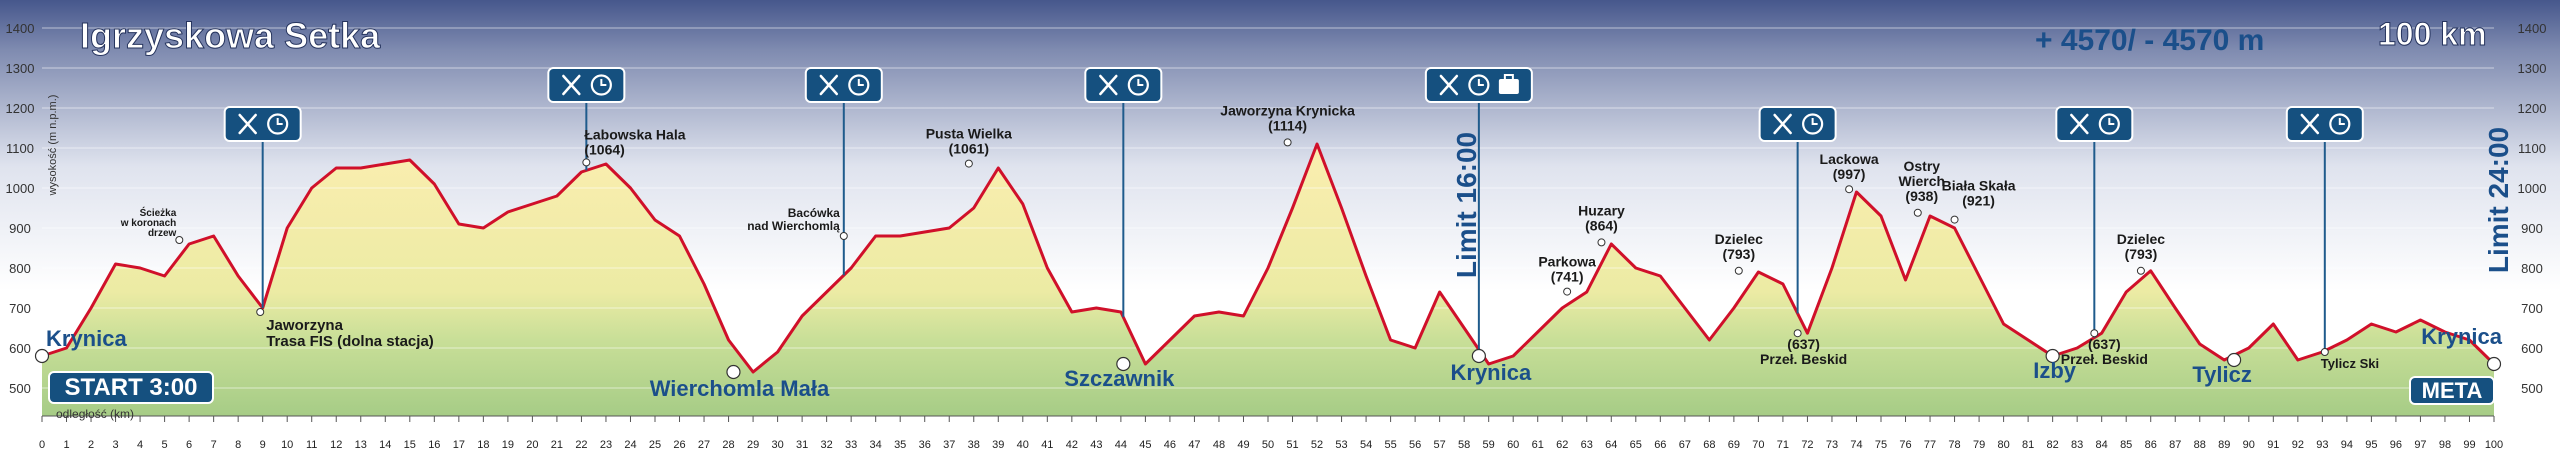 The image size is (2560, 459). What do you see at coordinates (483, 445) in the screenshot?
I see `x-tick-label: 18` at bounding box center [483, 445].